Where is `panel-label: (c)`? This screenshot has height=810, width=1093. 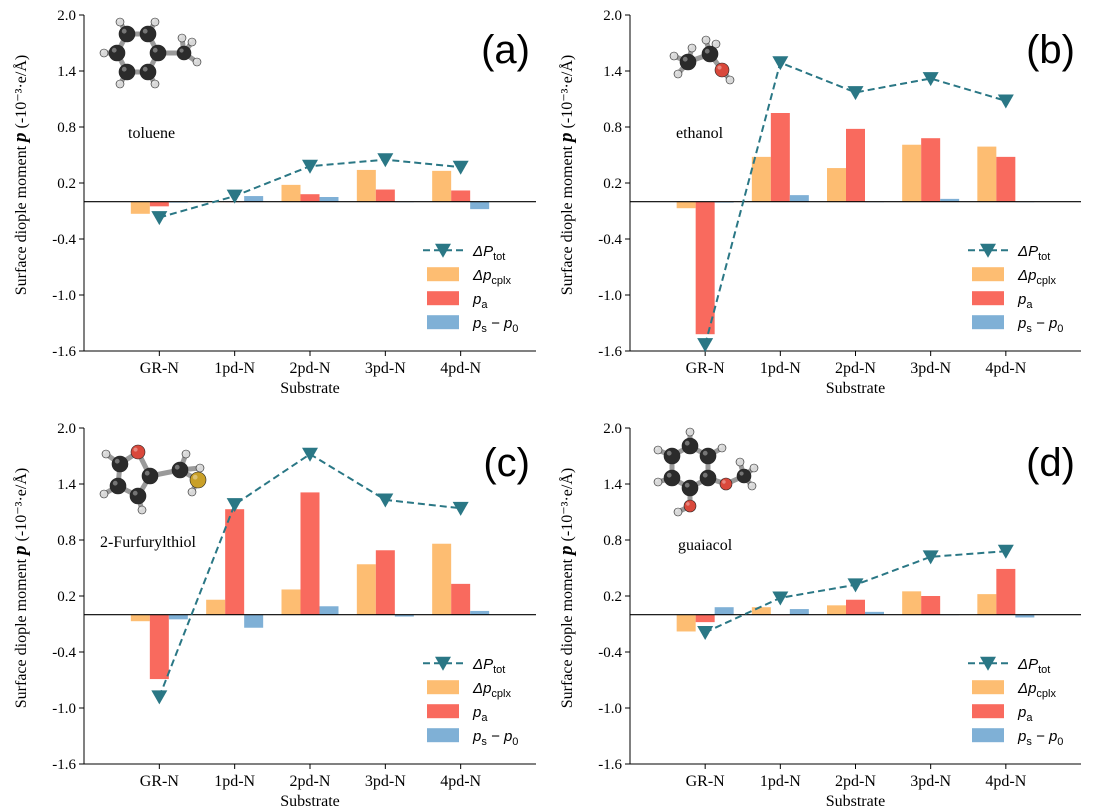
panel-label: (c) is located at coordinates (506, 463).